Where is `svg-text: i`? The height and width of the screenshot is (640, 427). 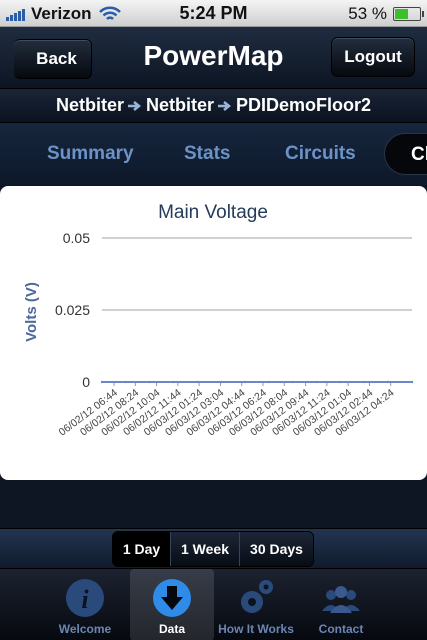 svg-text: i is located at coordinates (85, 599).